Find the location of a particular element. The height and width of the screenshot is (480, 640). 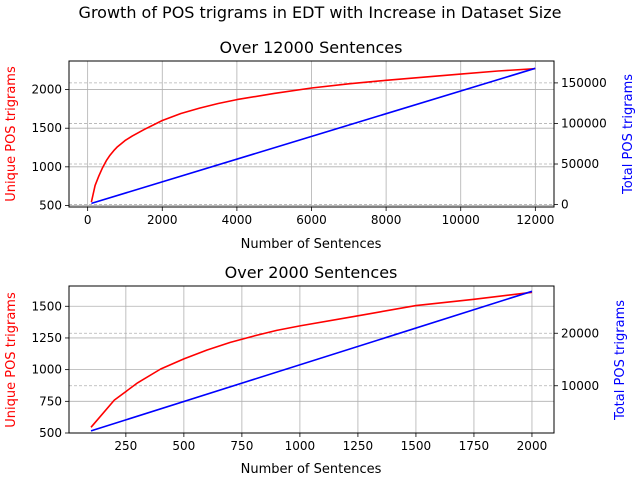

subplot-top-ytick-label-right: 100000 is located at coordinates (584, 123).